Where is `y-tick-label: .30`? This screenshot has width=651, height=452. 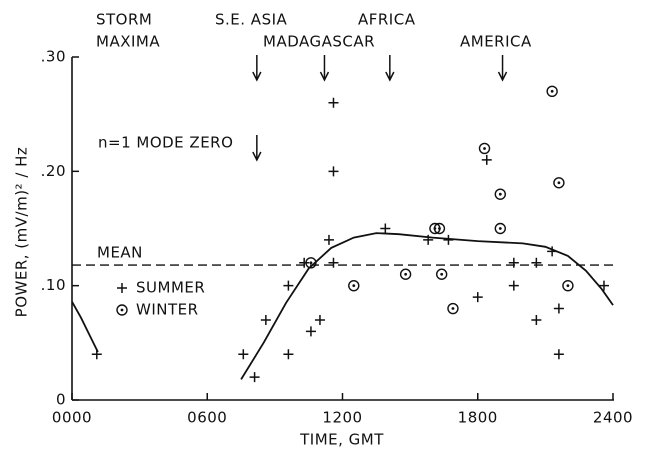 y-tick-label: .30 is located at coordinates (53, 57).